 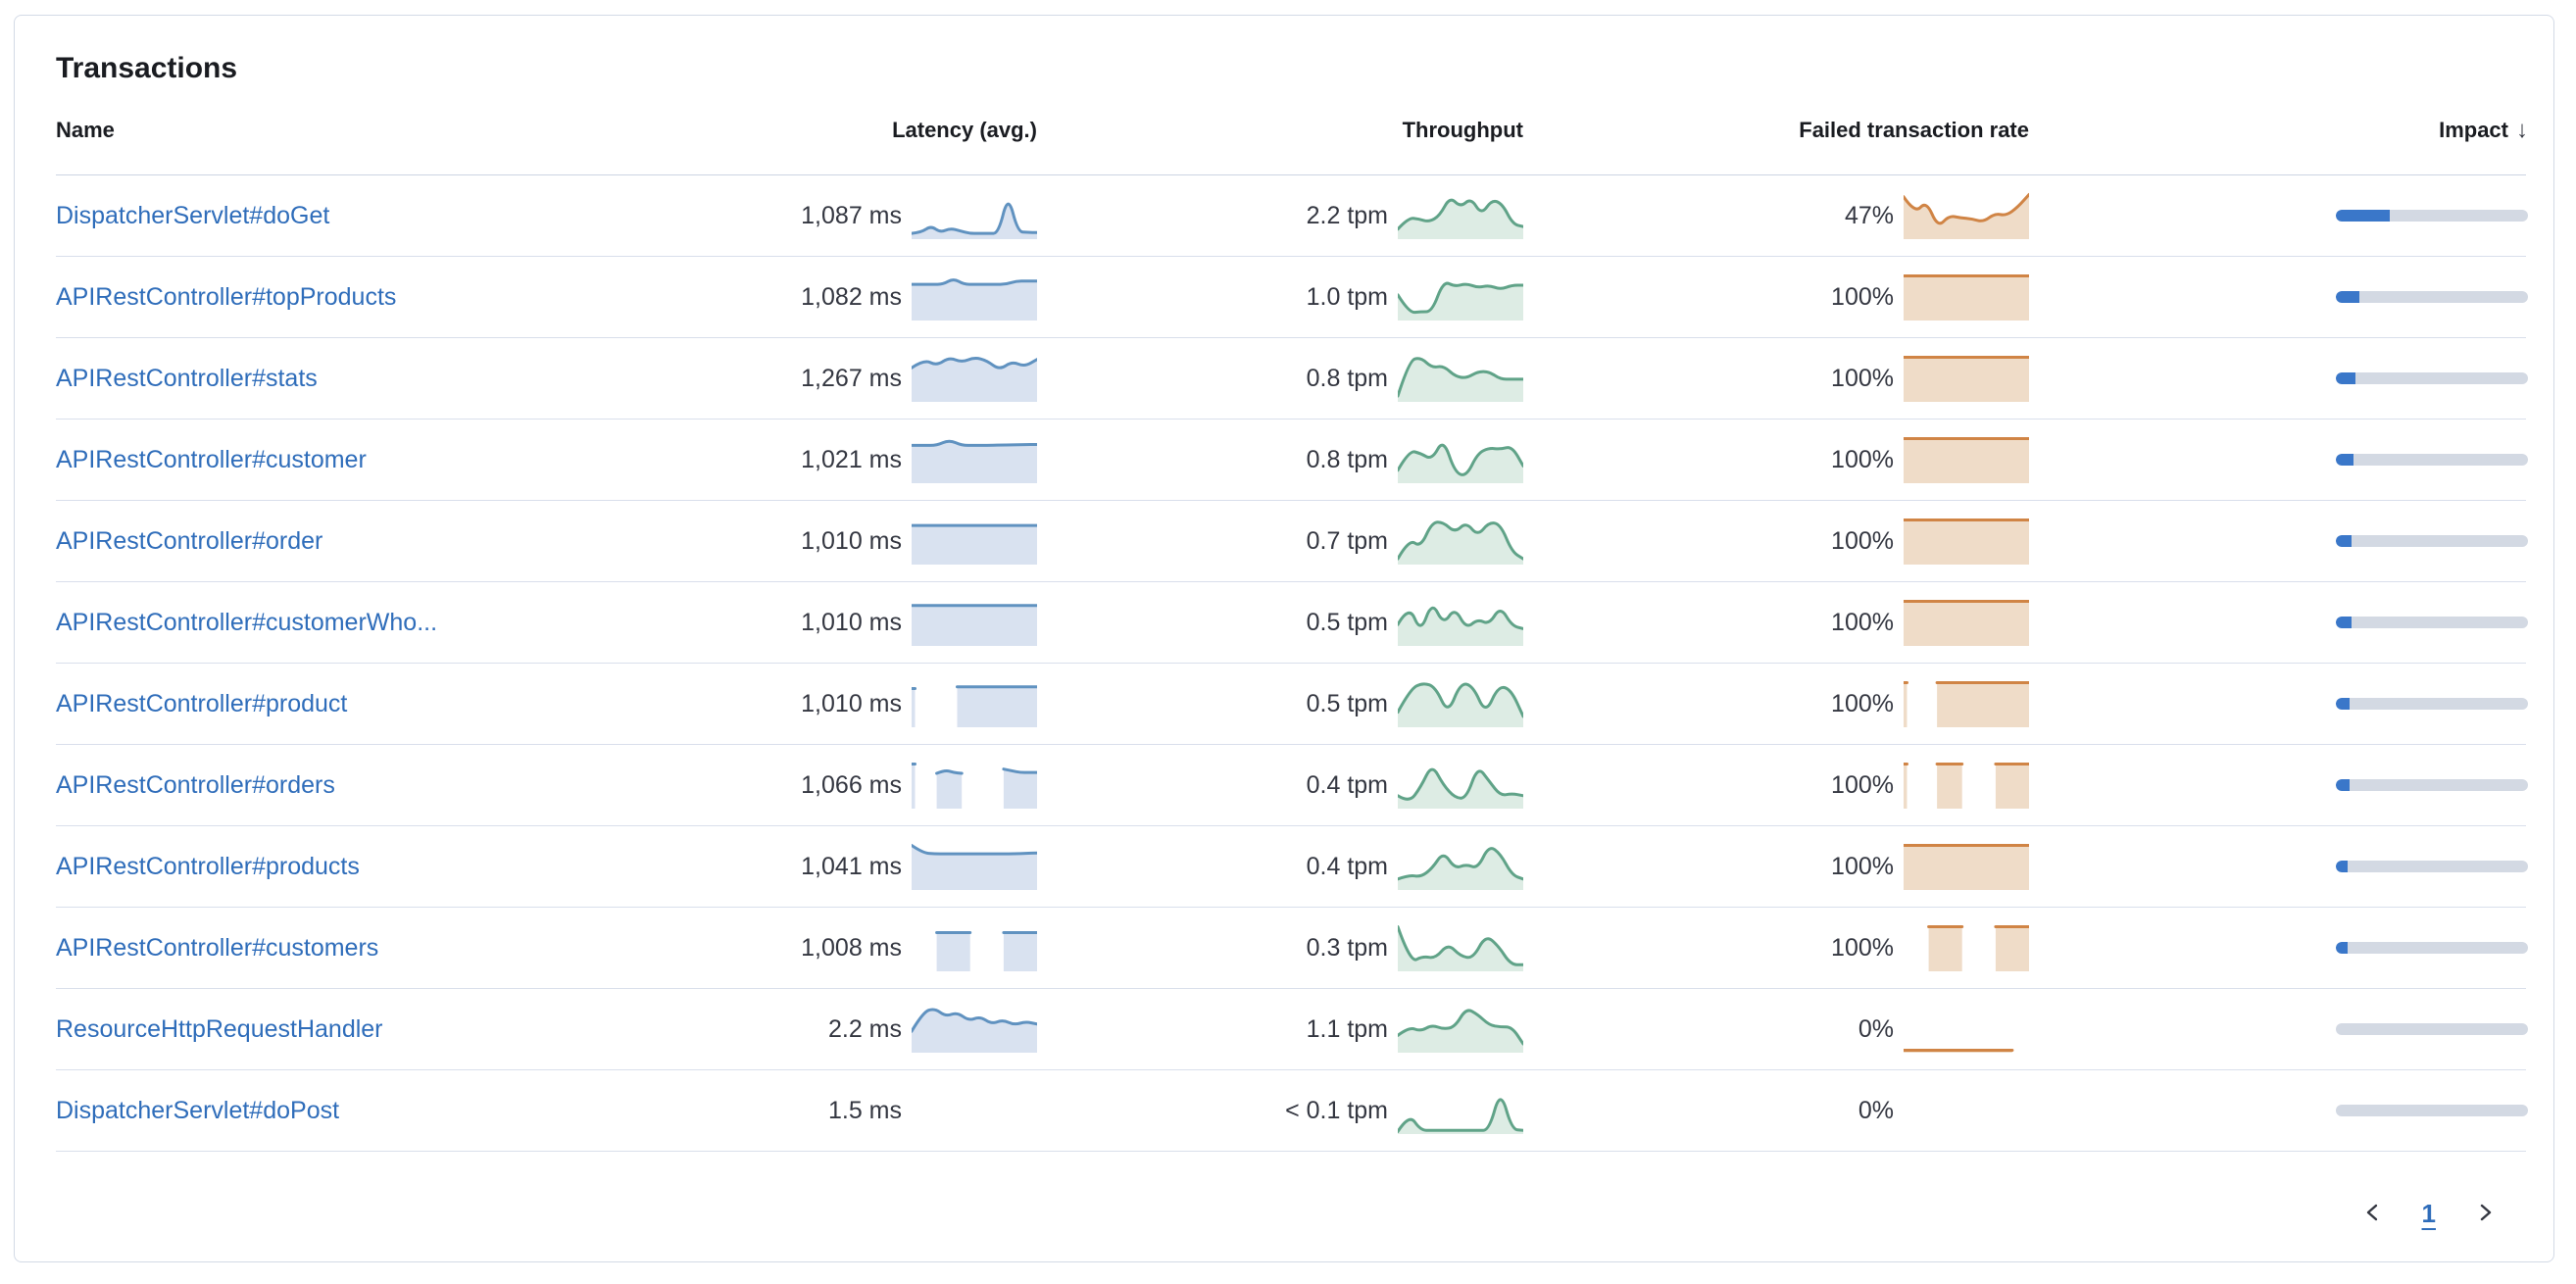 What do you see at coordinates (198, 1110) in the screenshot?
I see `transaction-name-link: DispatcherServlet#doPost` at bounding box center [198, 1110].